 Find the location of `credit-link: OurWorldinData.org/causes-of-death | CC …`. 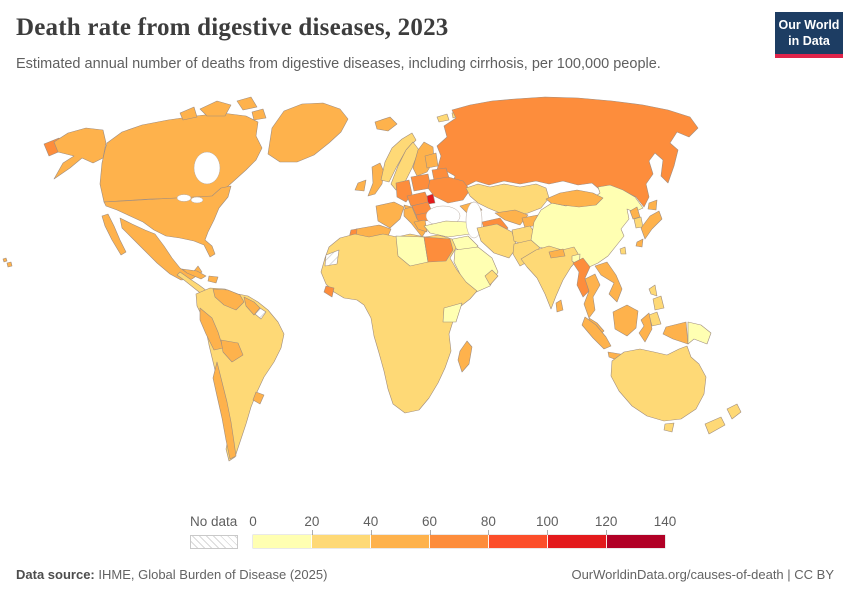

credit-link: OurWorldinData.org/causes-of-death | CC … is located at coordinates (702, 574).